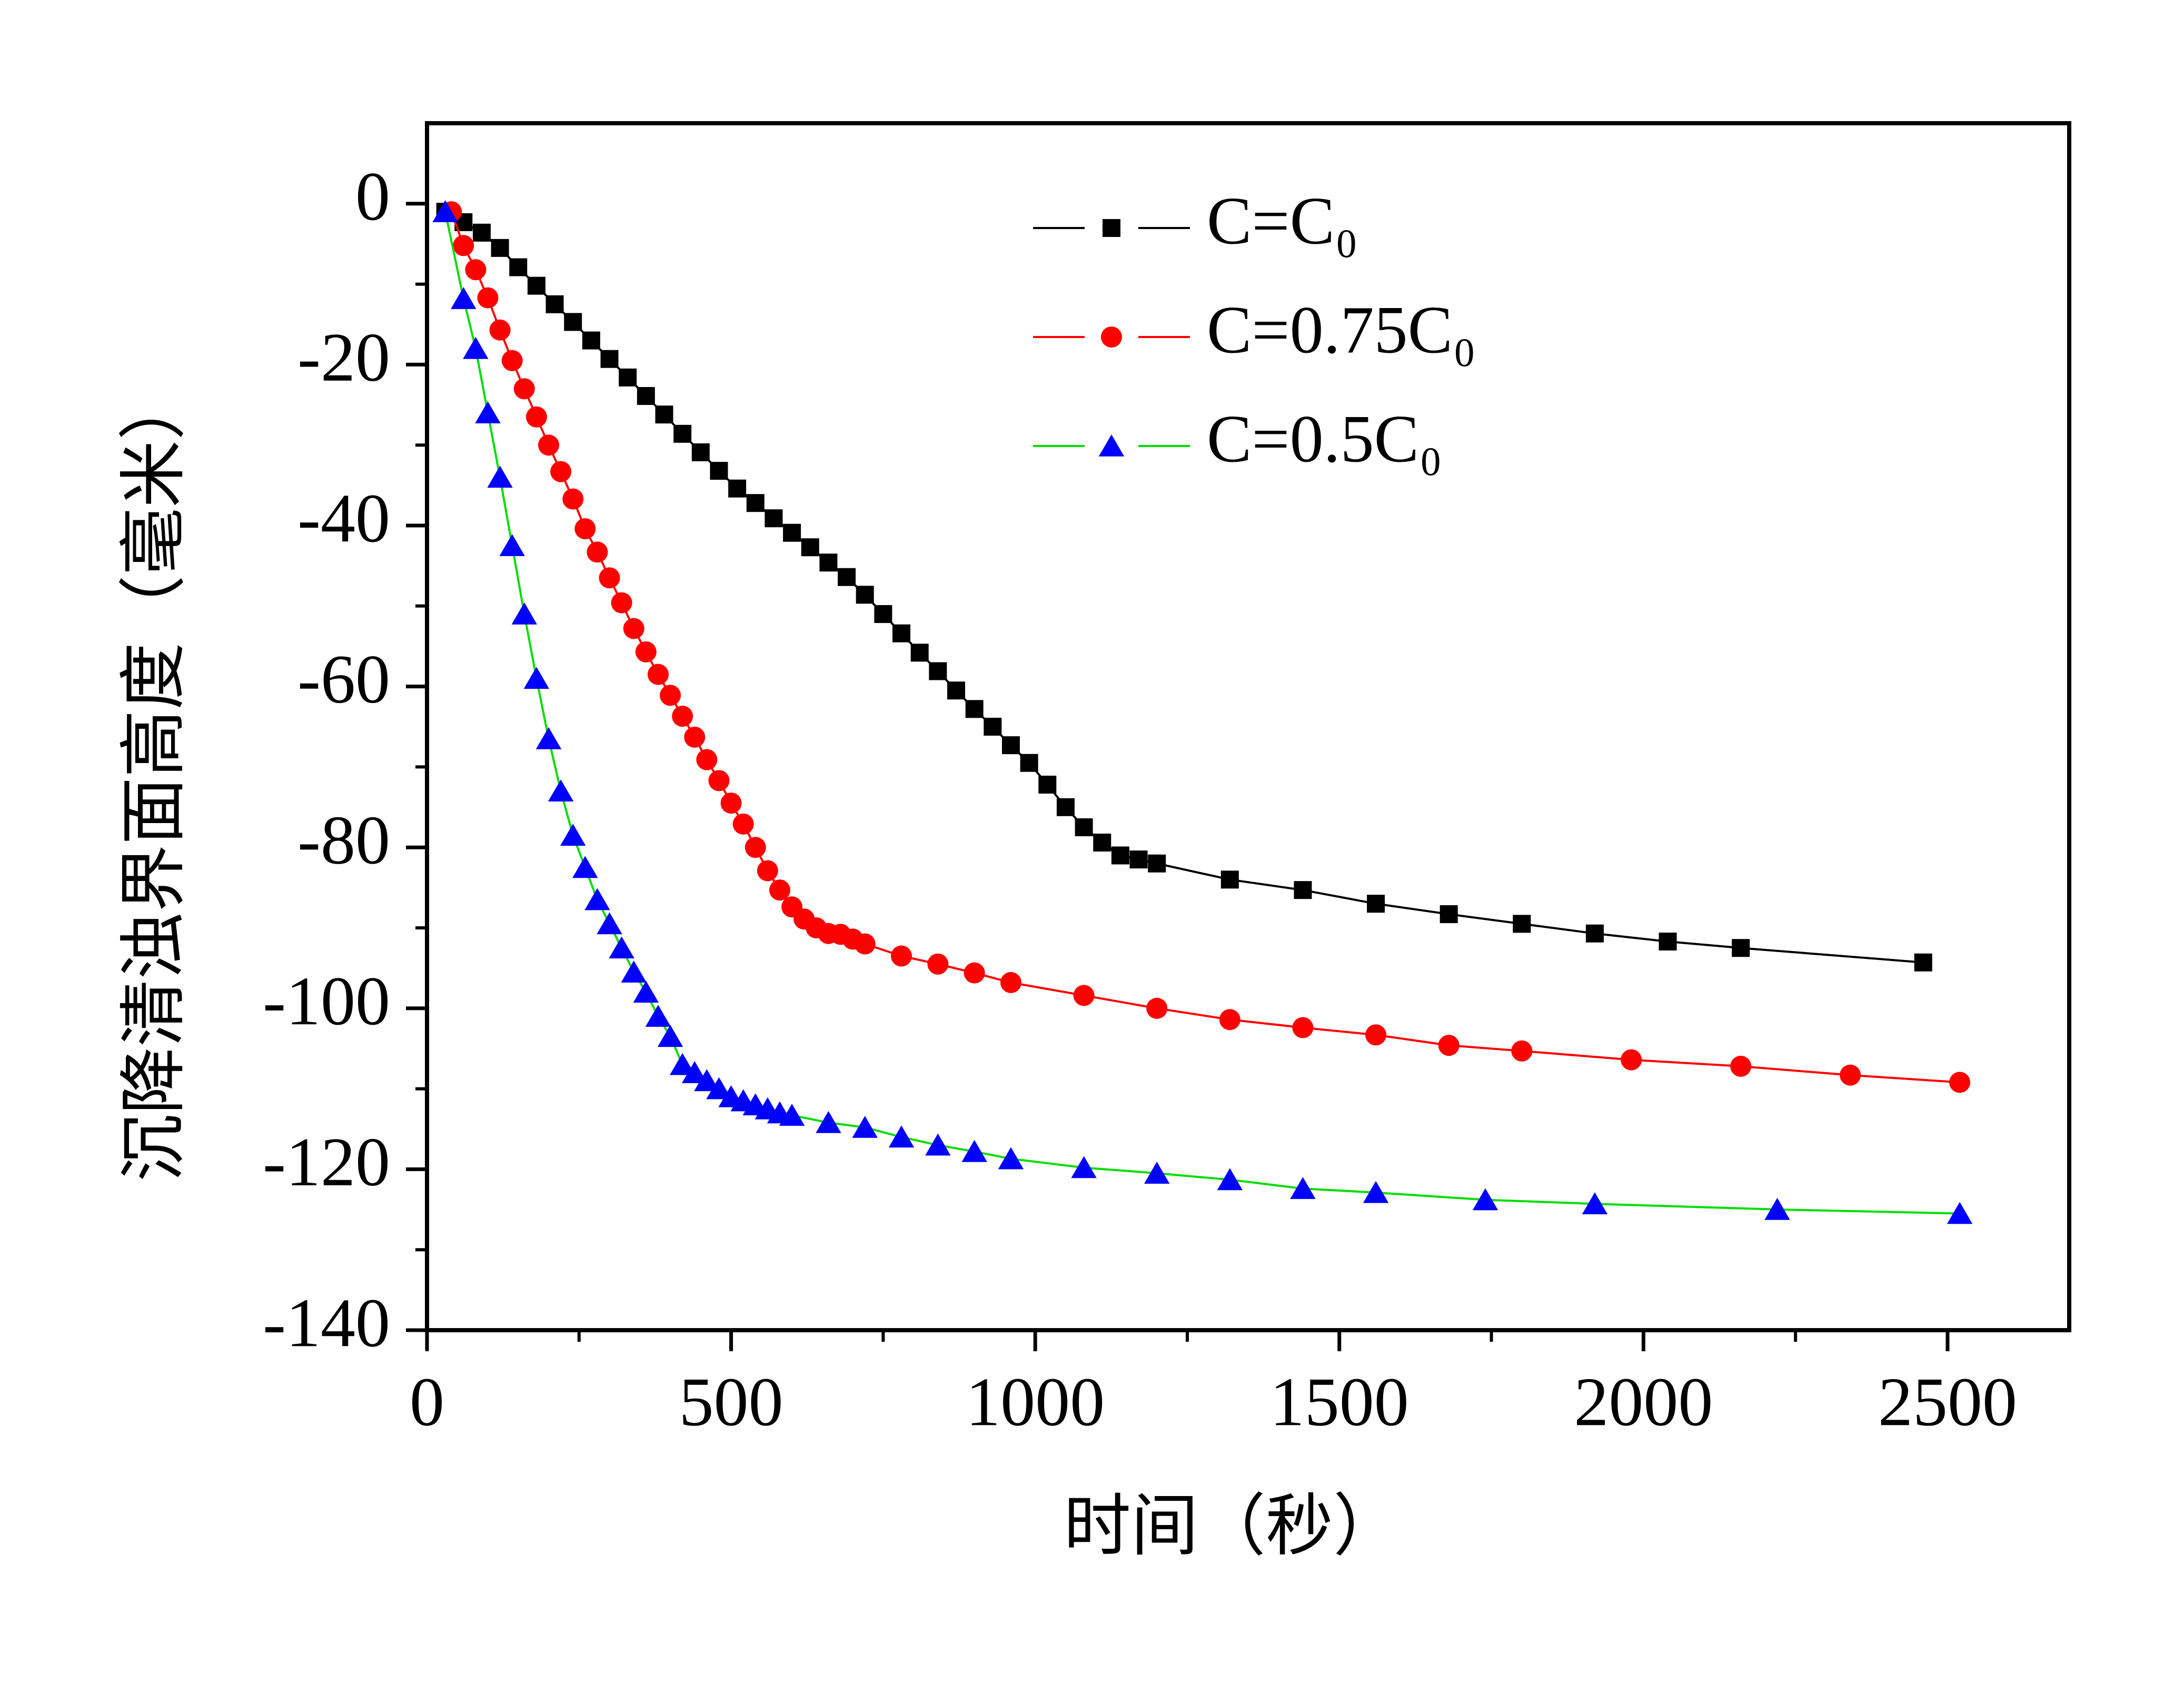 The height and width of the screenshot is (1693, 2184). What do you see at coordinates (1643, 1401) in the screenshot?
I see `x-tick-label: 2000` at bounding box center [1643, 1401].